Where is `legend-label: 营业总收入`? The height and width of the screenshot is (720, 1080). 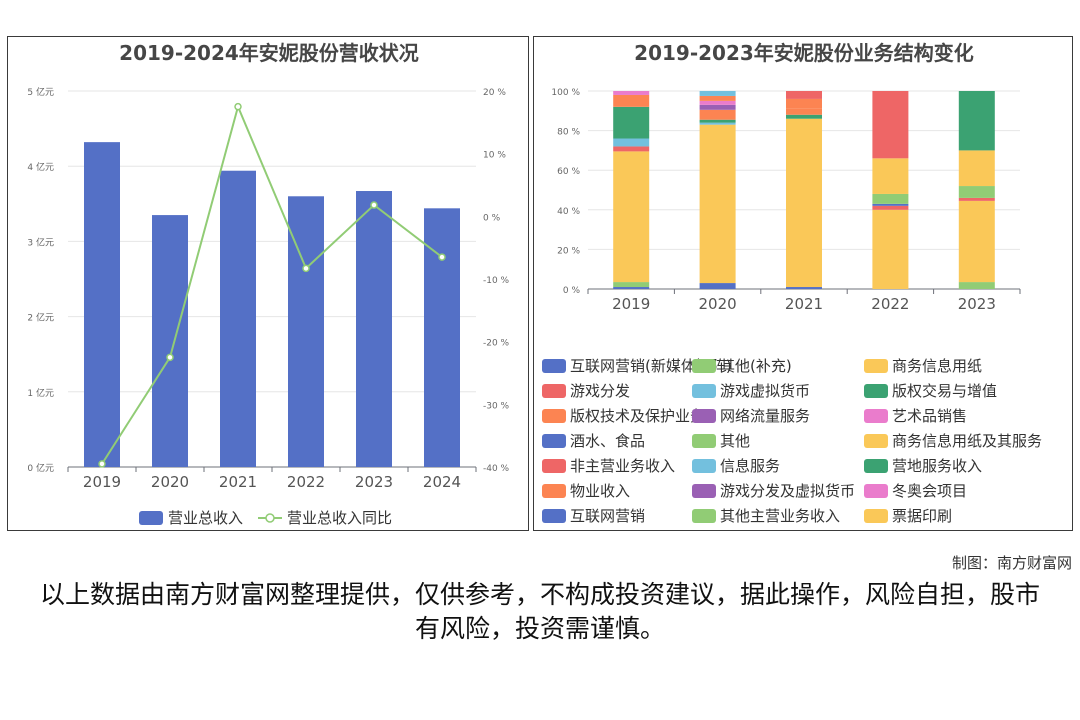 legend-label: 营业总收入 is located at coordinates (205, 518).